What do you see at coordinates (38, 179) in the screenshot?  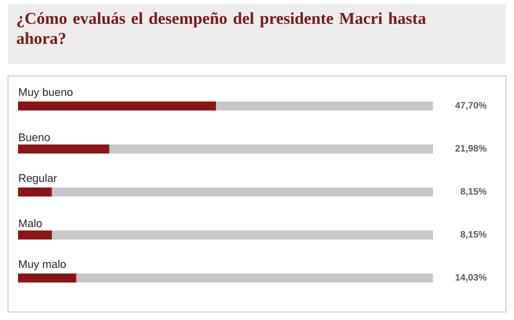 I see `y-tick-label: Regular` at bounding box center [38, 179].